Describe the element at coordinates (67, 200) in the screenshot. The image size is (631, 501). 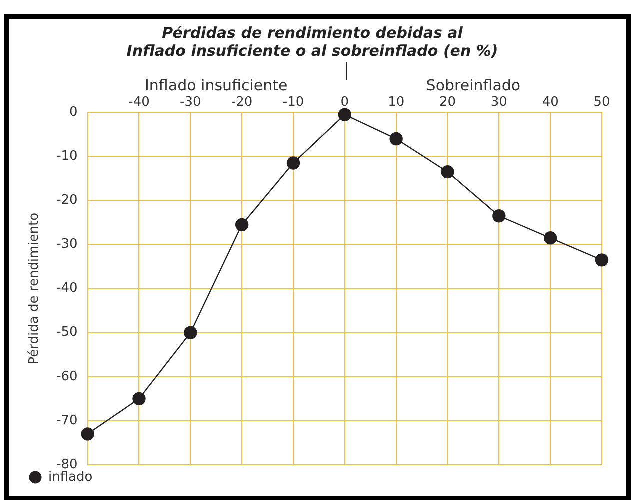
I see `y-tick-label: -20` at that location.